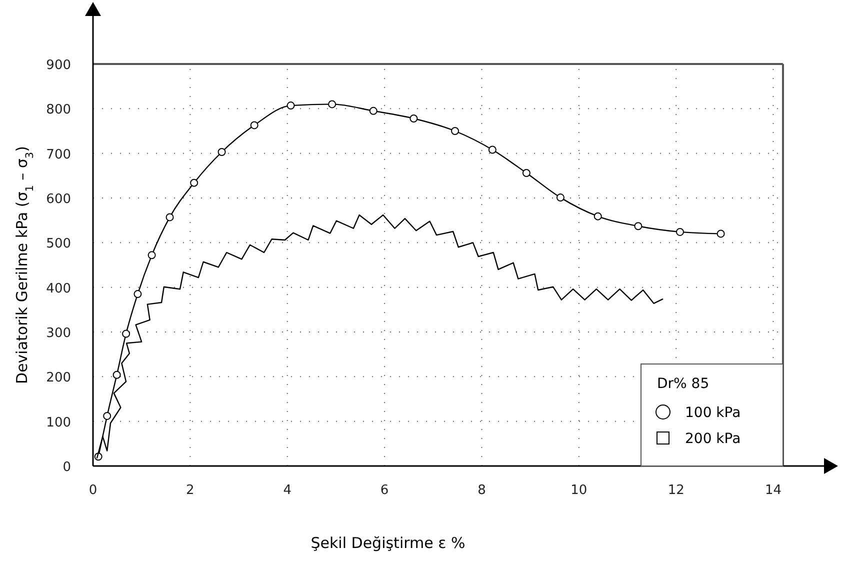 Image resolution: width=841 pixels, height=565 pixels. What do you see at coordinates (93, 490) in the screenshot?
I see `x-tick-label: 0` at bounding box center [93, 490].